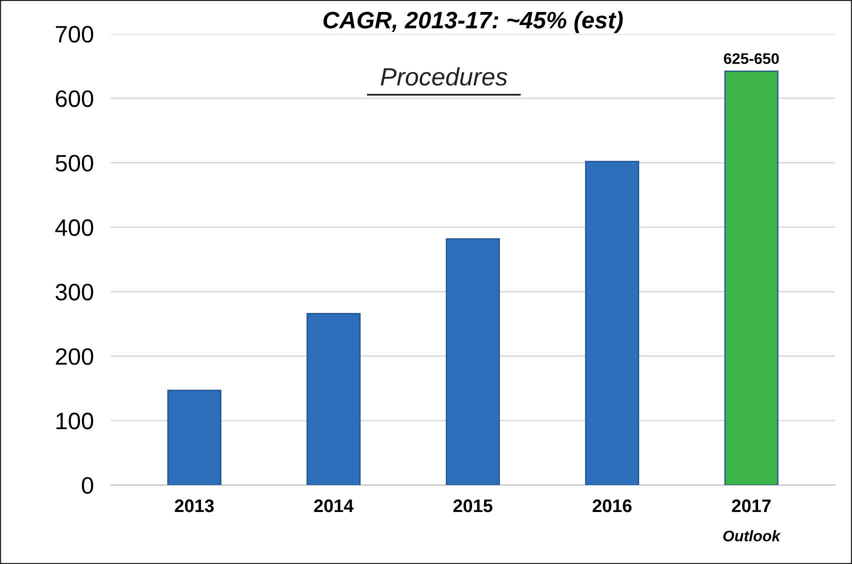  What do you see at coordinates (194, 505) in the screenshot?
I see `x-tick-label: 2013` at bounding box center [194, 505].